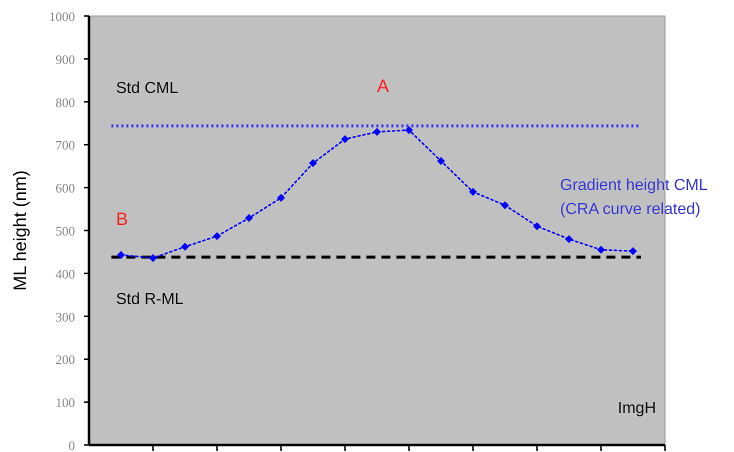 The image size is (734, 452). Describe the element at coordinates (122, 219) in the screenshot. I see `annotation: B` at that location.